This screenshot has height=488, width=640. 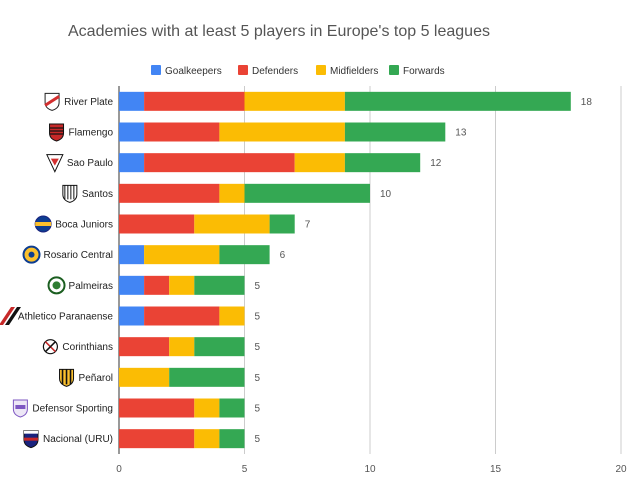 I want to click on bar-total-label: 18, so click(x=587, y=102).